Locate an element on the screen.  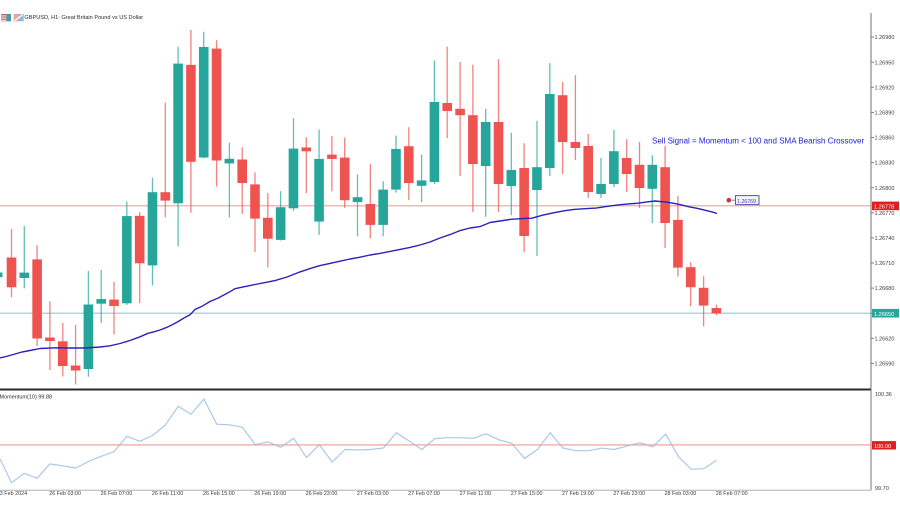
svg-text: 99.70 is located at coordinates (882, 489).